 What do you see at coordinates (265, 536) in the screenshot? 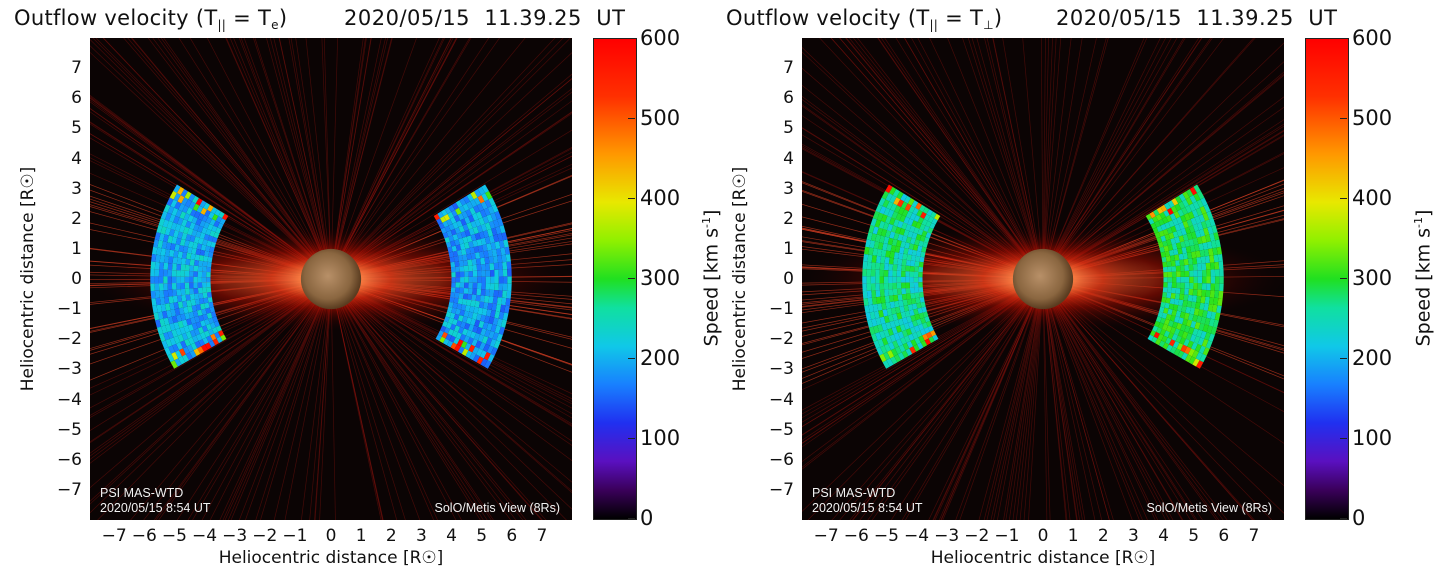
I see `x-tick-label: −2` at bounding box center [265, 536].